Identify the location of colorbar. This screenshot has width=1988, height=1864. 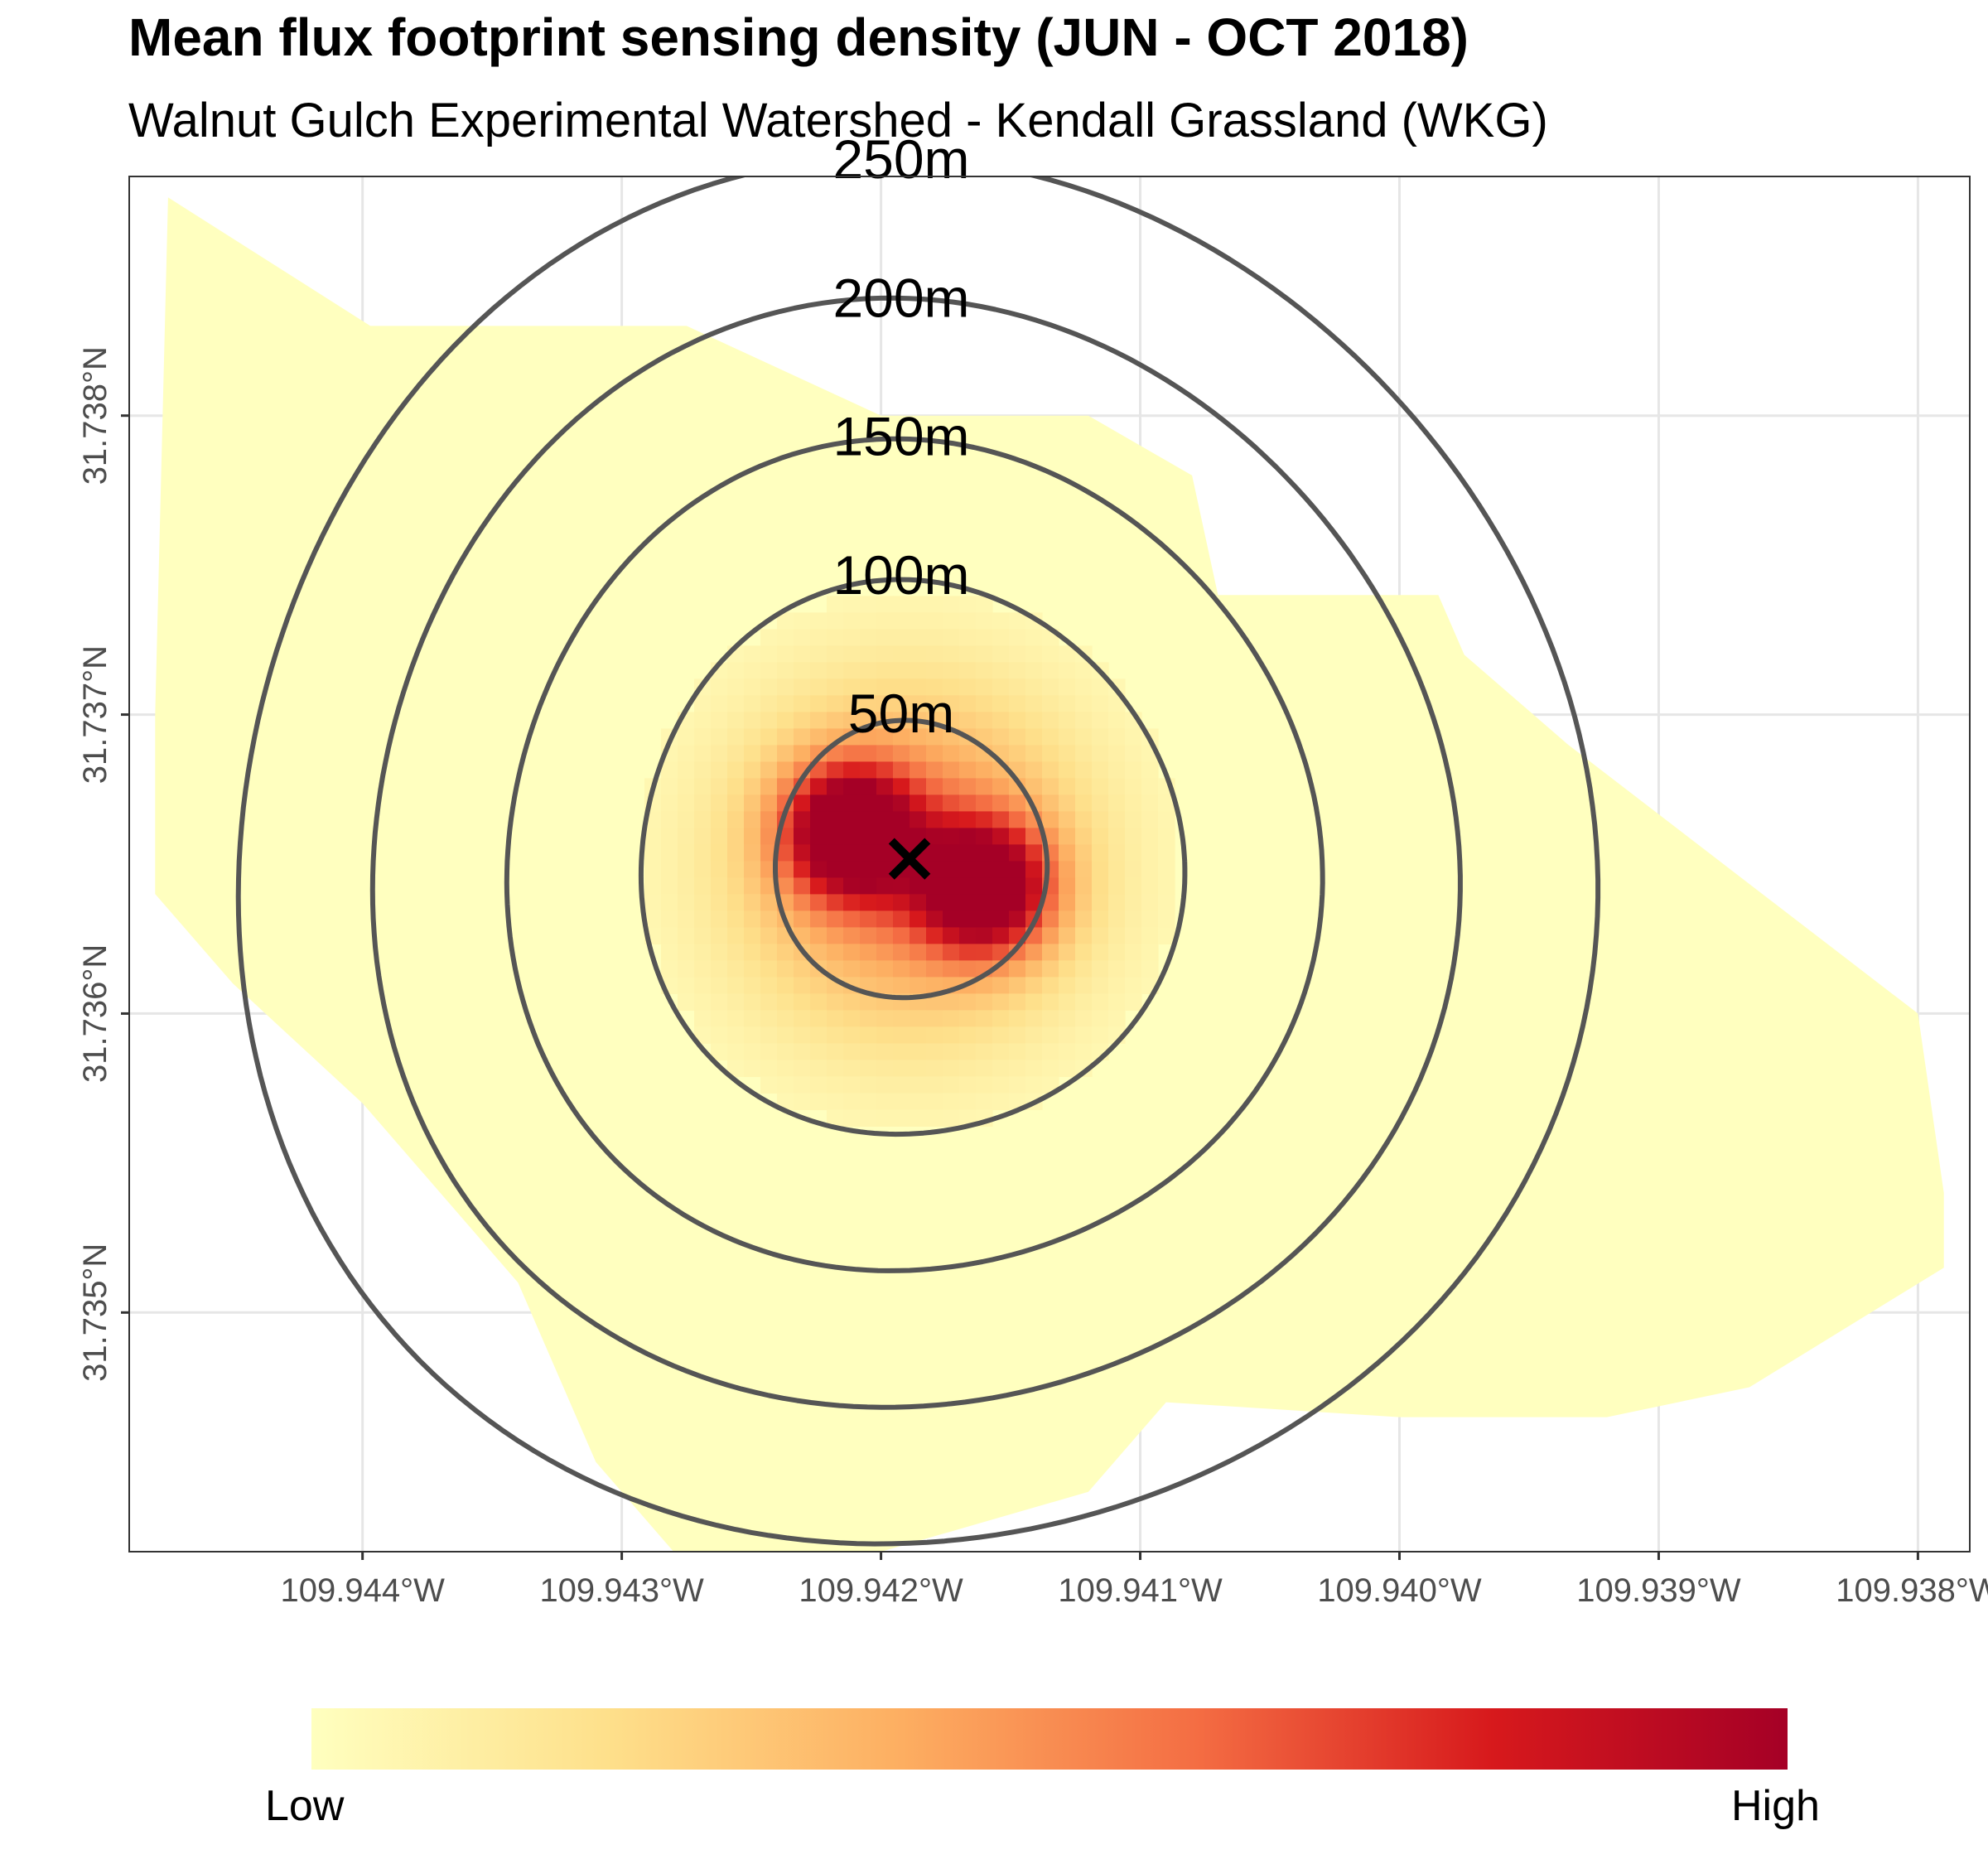
(1049, 1739).